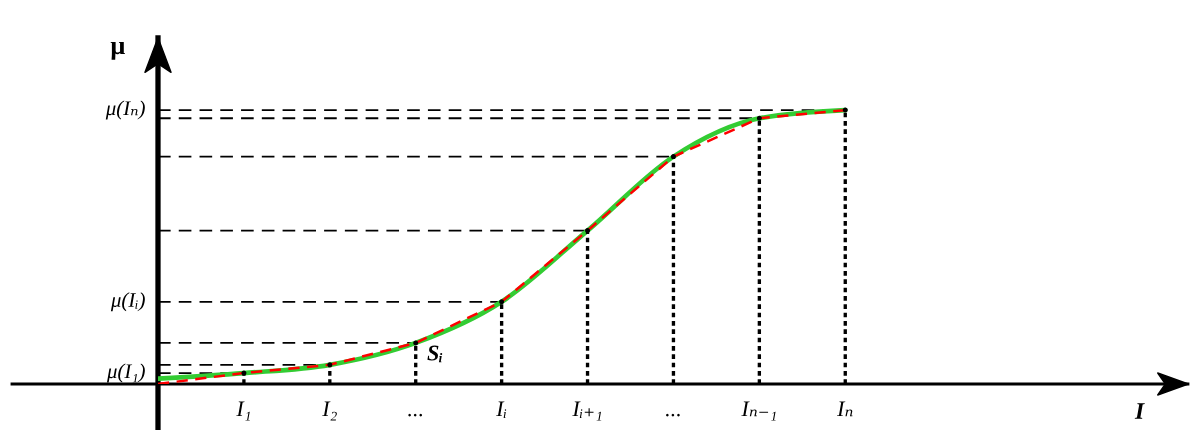 This screenshot has height=430, width=1192. What do you see at coordinates (329, 411) in the screenshot?
I see `x-tick-label: I₂` at bounding box center [329, 411].